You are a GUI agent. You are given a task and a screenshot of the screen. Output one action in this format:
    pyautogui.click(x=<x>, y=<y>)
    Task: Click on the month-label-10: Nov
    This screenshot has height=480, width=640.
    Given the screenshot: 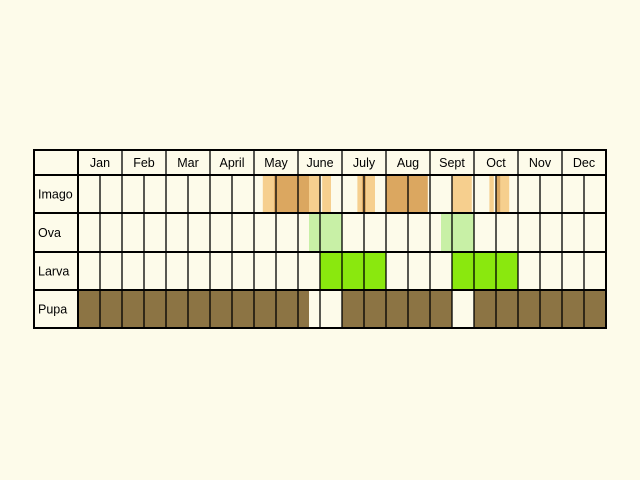 What is the action you would take?
    pyautogui.click(x=540, y=163)
    